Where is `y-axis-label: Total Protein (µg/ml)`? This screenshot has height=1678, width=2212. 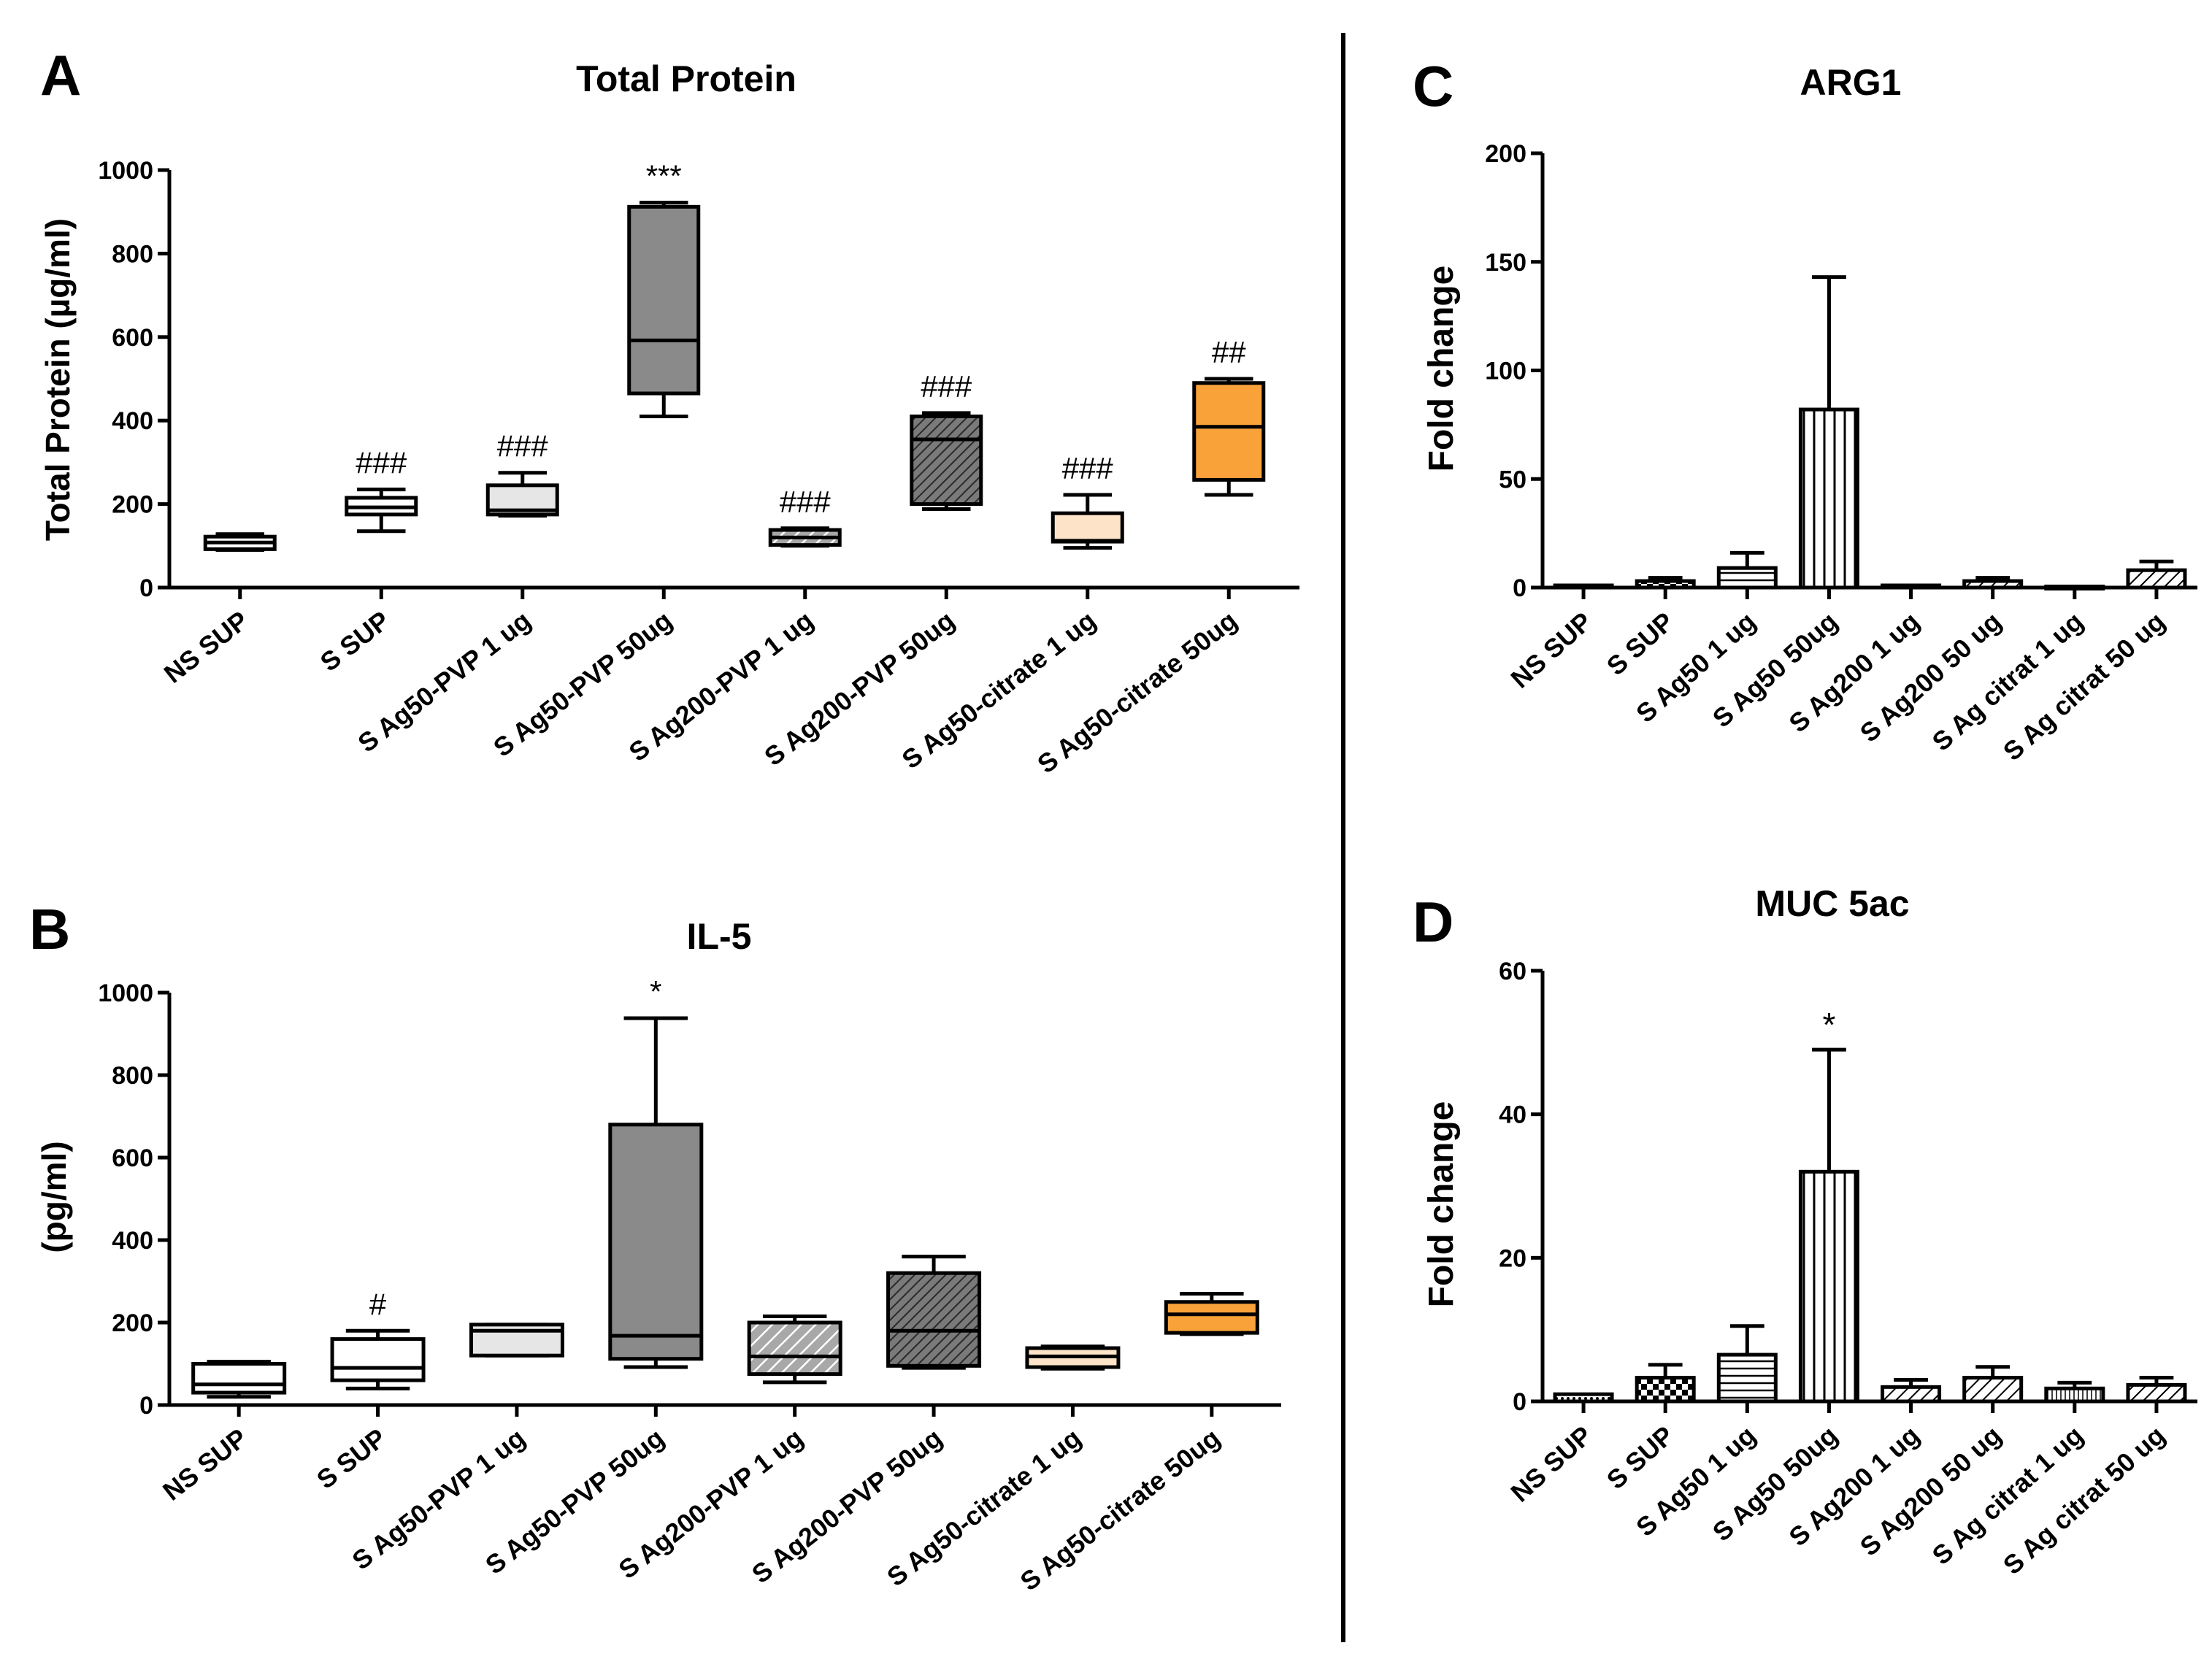
y-axis-label: Total Protein (µg/ml) is located at coordinates (58, 379).